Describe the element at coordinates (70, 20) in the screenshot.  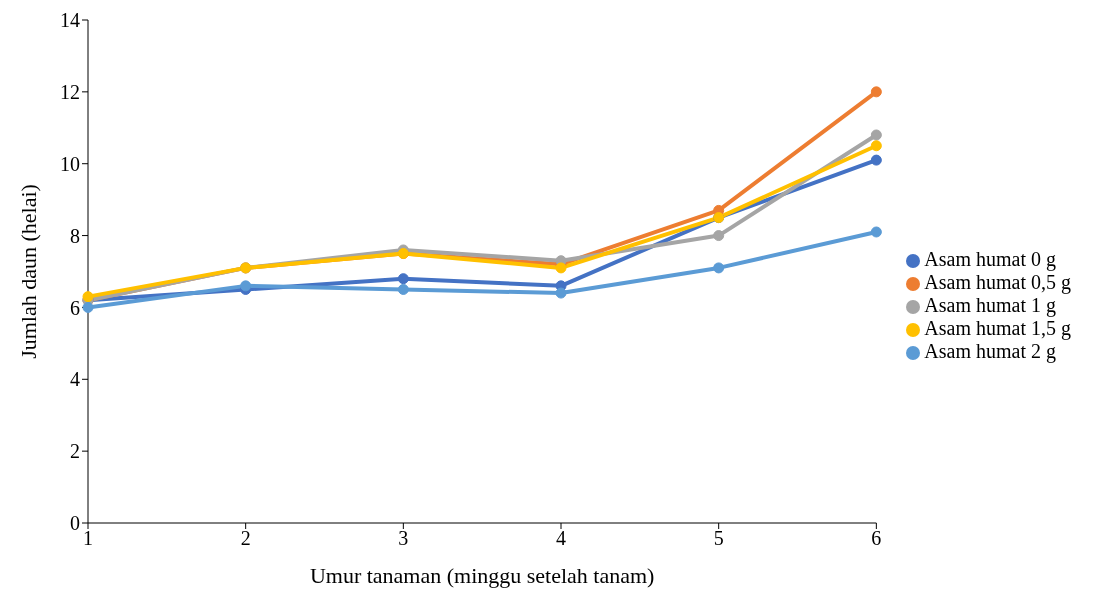
I see `y-tick-label: 14` at that location.